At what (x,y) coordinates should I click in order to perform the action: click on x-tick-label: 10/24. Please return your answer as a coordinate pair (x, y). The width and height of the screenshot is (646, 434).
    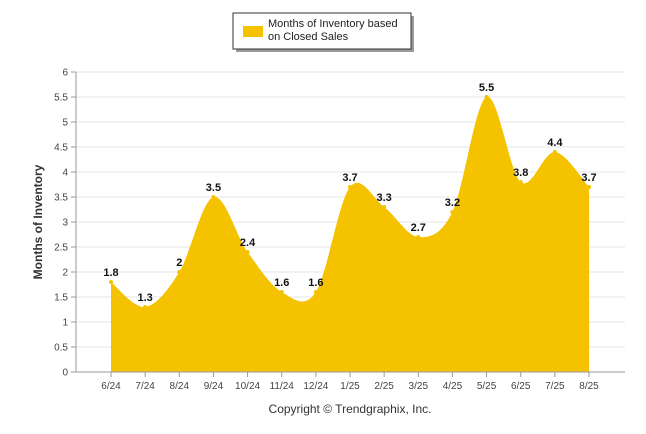
    Looking at the image, I should click on (247, 386).